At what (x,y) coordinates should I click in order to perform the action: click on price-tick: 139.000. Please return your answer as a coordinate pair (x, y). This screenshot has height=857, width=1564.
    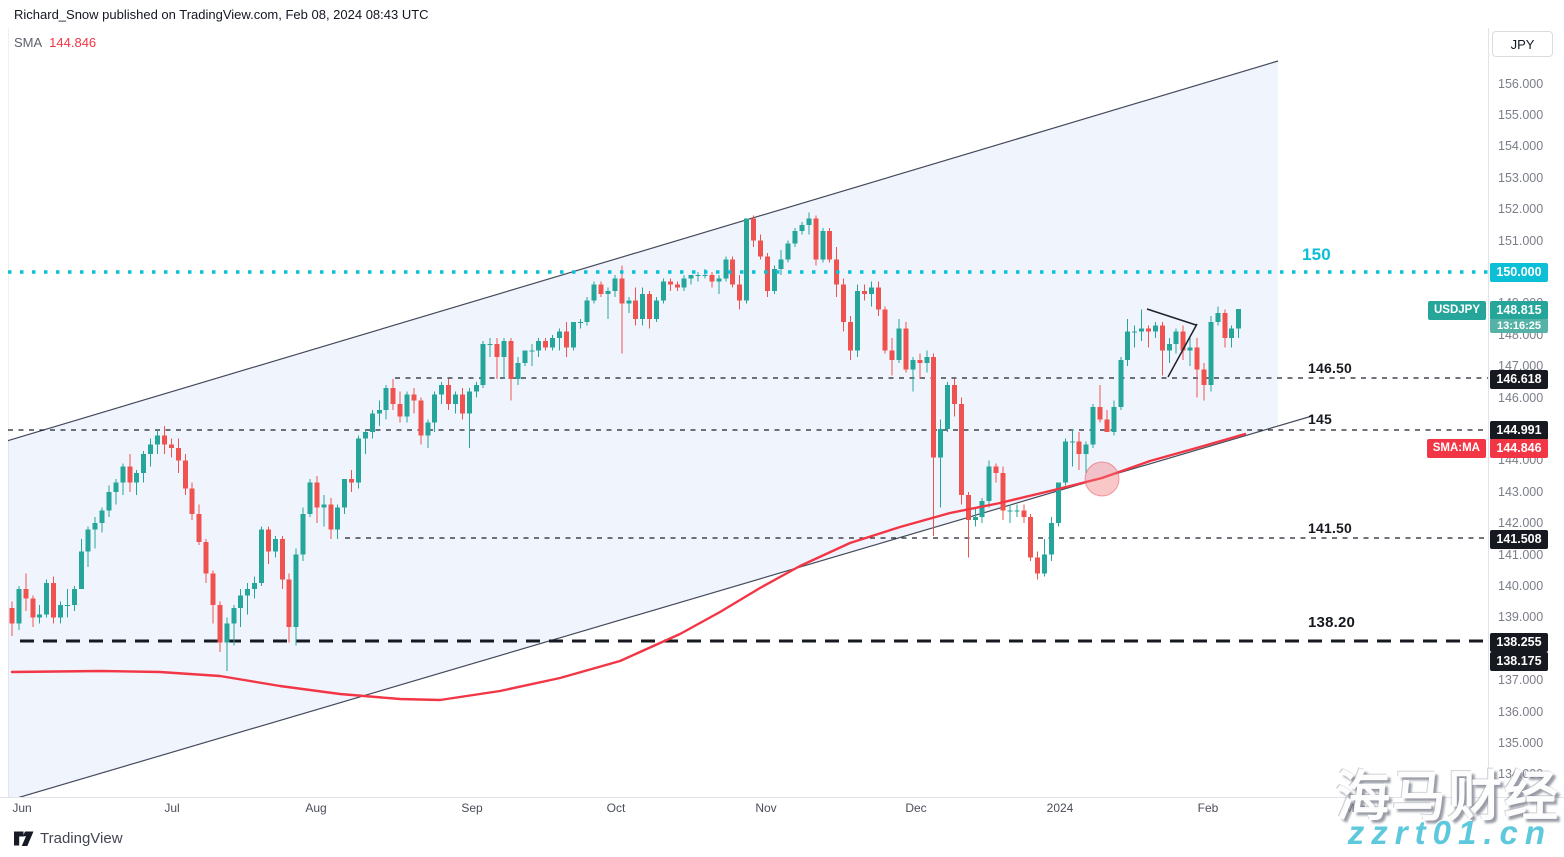
    Looking at the image, I should click on (1521, 617).